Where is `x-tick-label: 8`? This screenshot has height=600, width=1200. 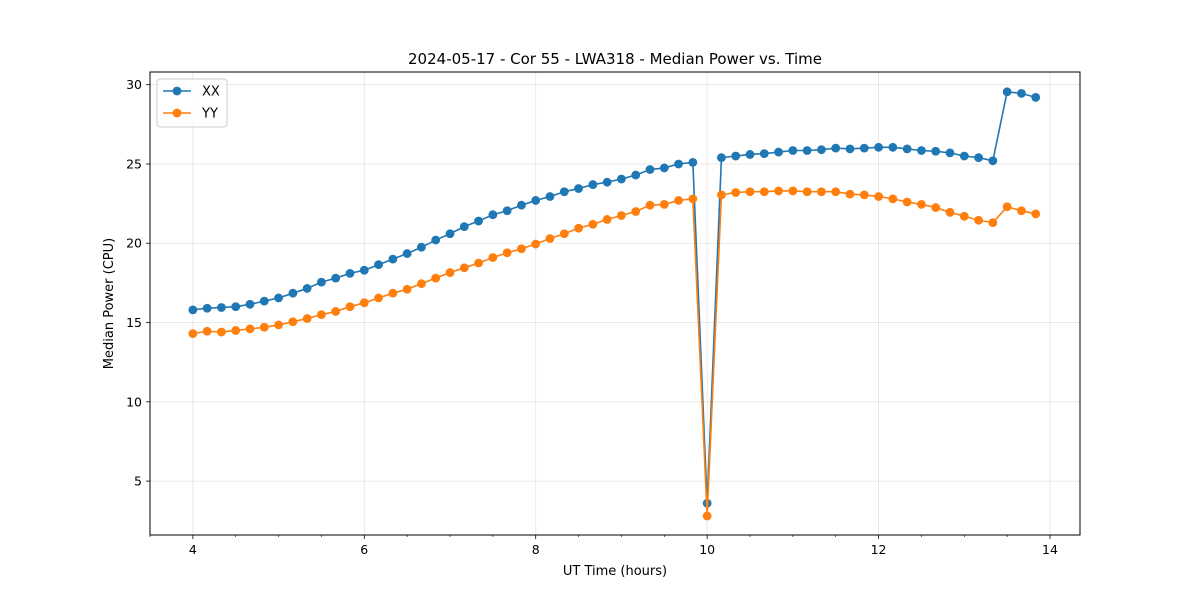
x-tick-label: 8 is located at coordinates (536, 549).